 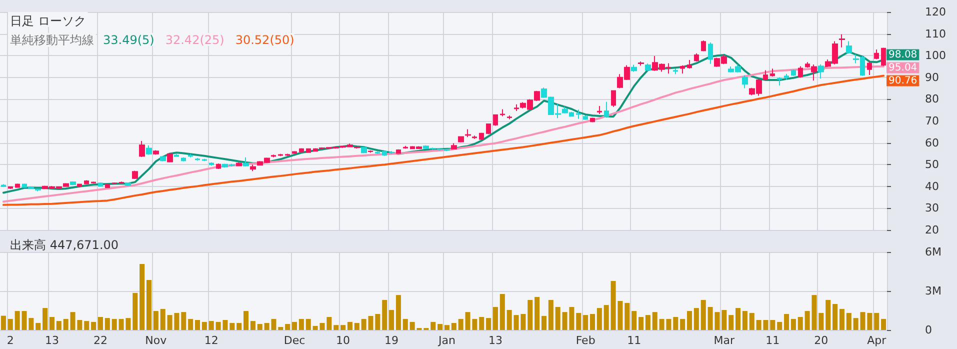 What do you see at coordinates (821, 340) in the screenshot?
I see `x-tick-label: 20` at bounding box center [821, 340].